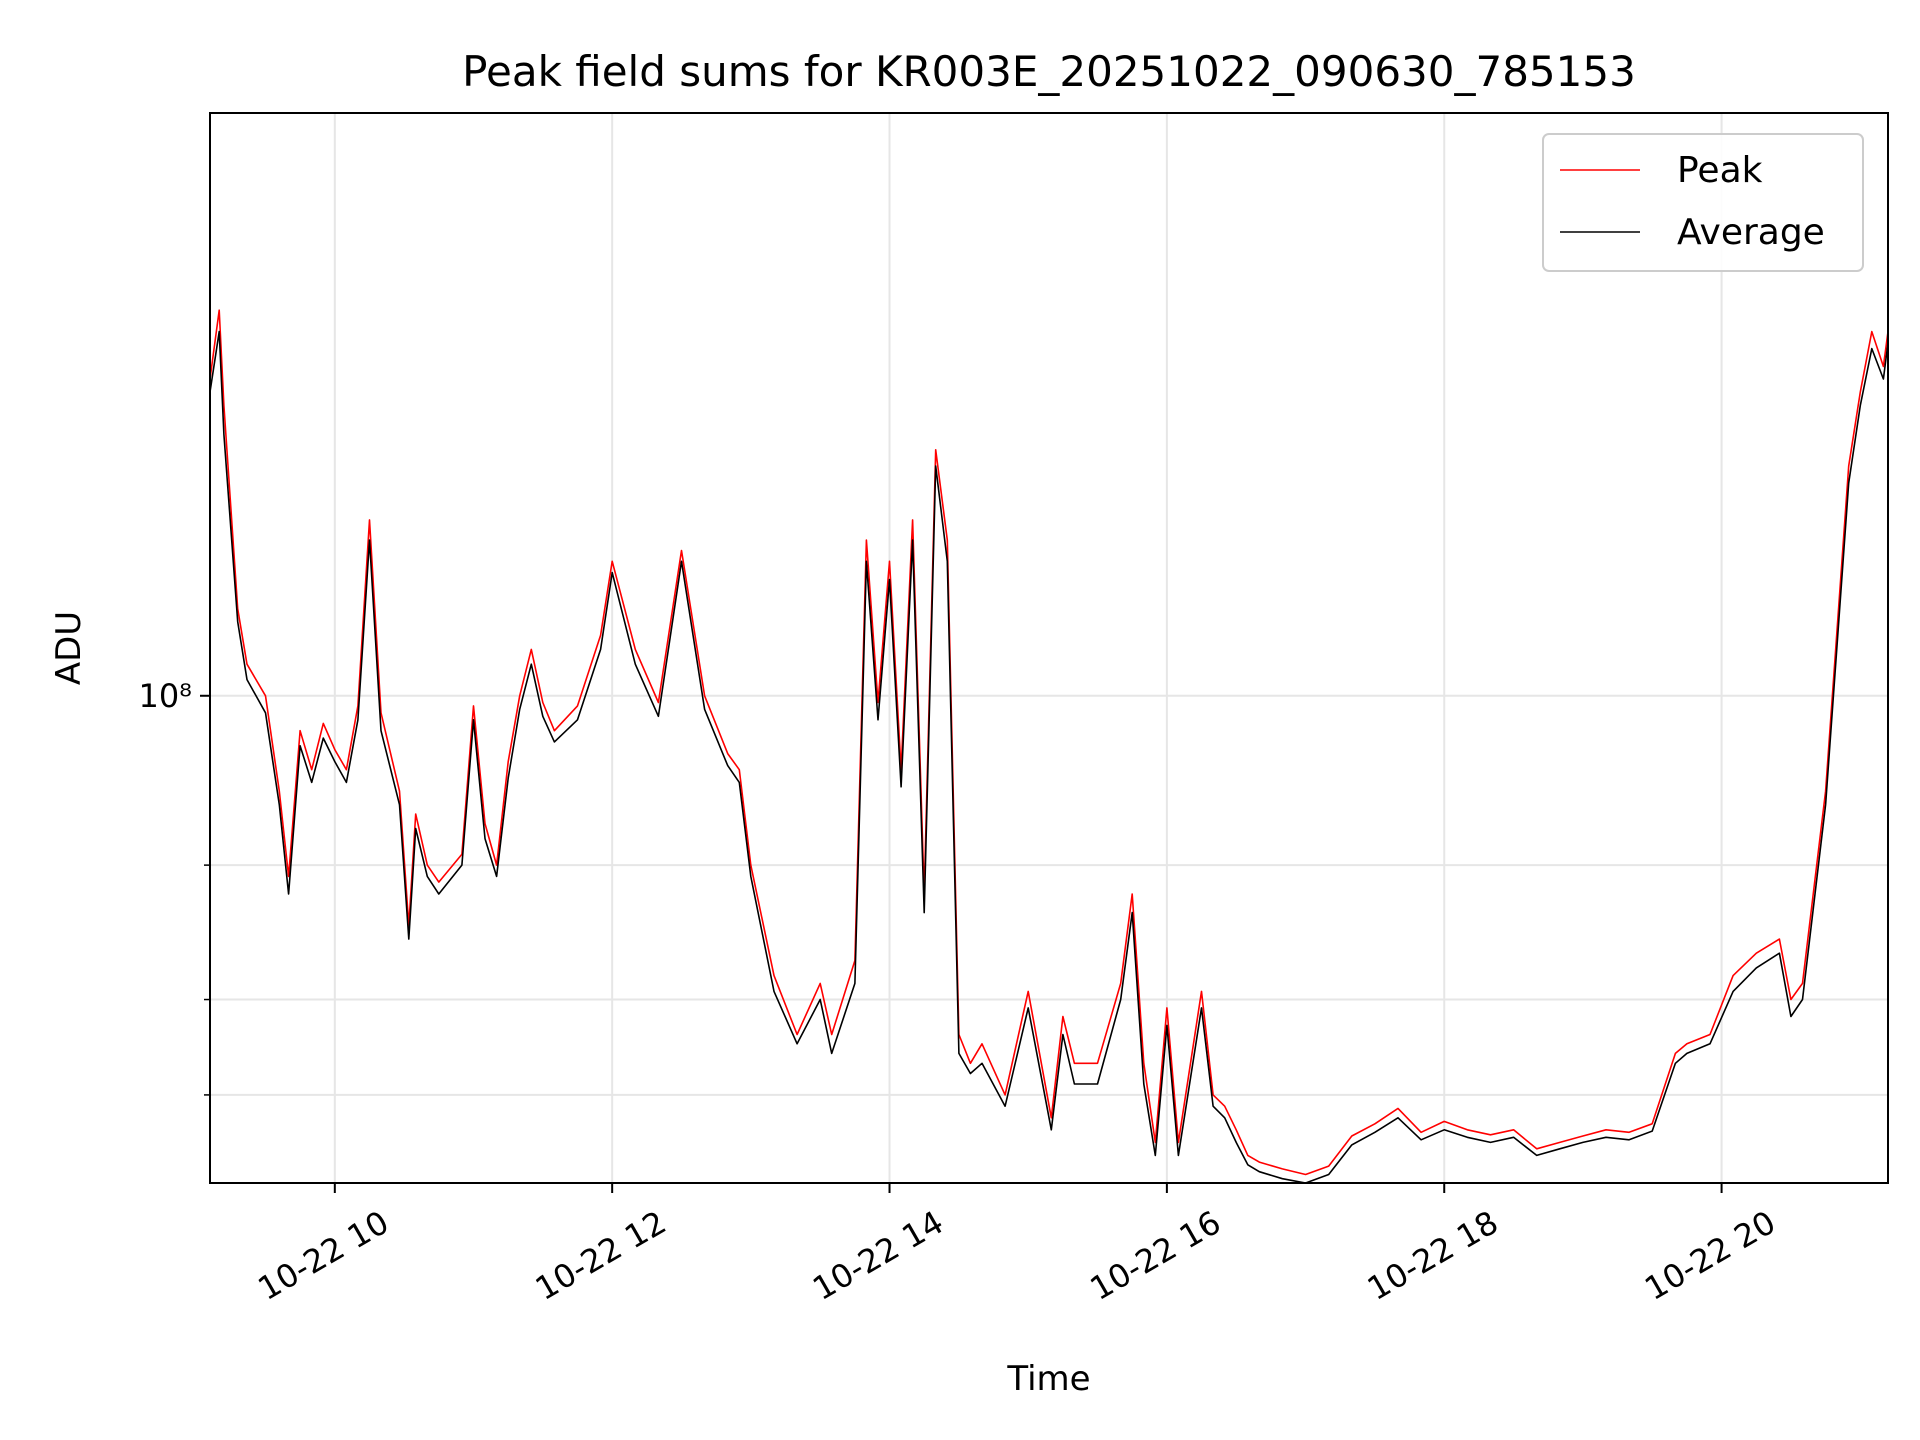 The width and height of the screenshot is (1920, 1440). What do you see at coordinates (69, 648) in the screenshot?
I see `y-axis-label: ADU` at bounding box center [69, 648].